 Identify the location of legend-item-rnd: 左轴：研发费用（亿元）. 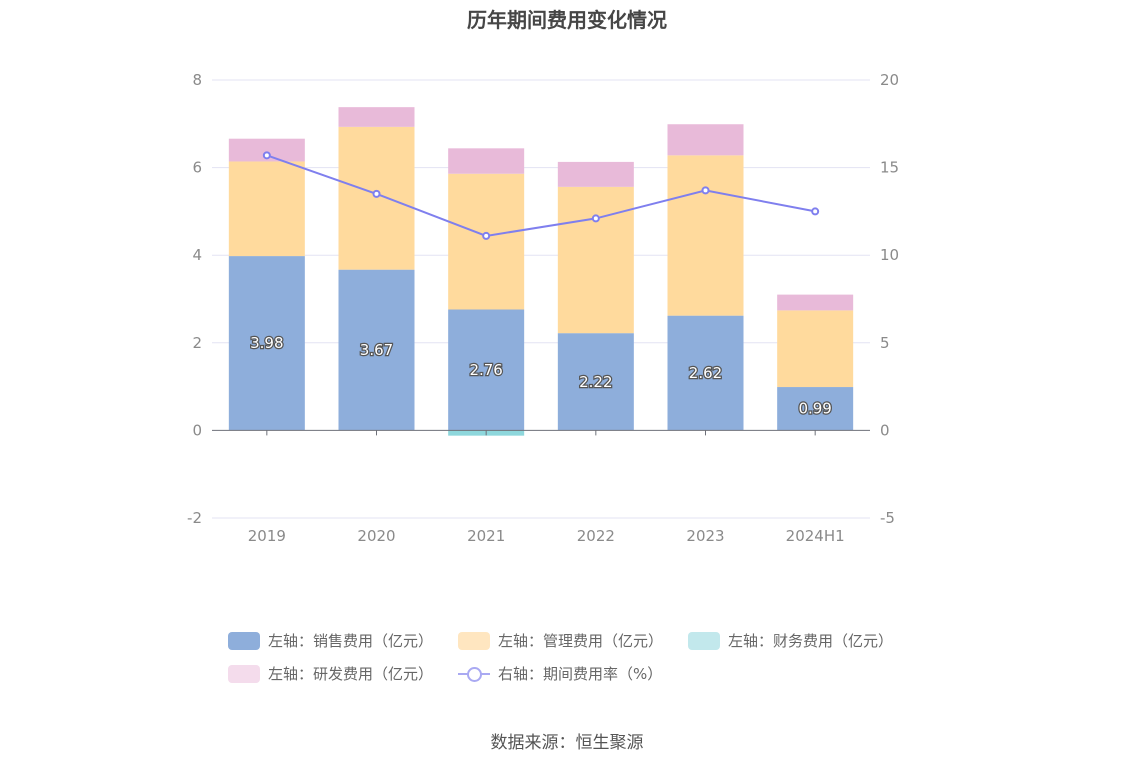
(330, 673).